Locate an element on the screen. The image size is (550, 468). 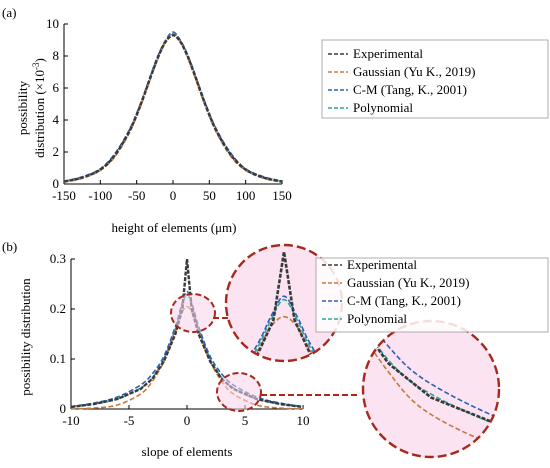
zoom-inset-peak-background is located at coordinates (284, 303).